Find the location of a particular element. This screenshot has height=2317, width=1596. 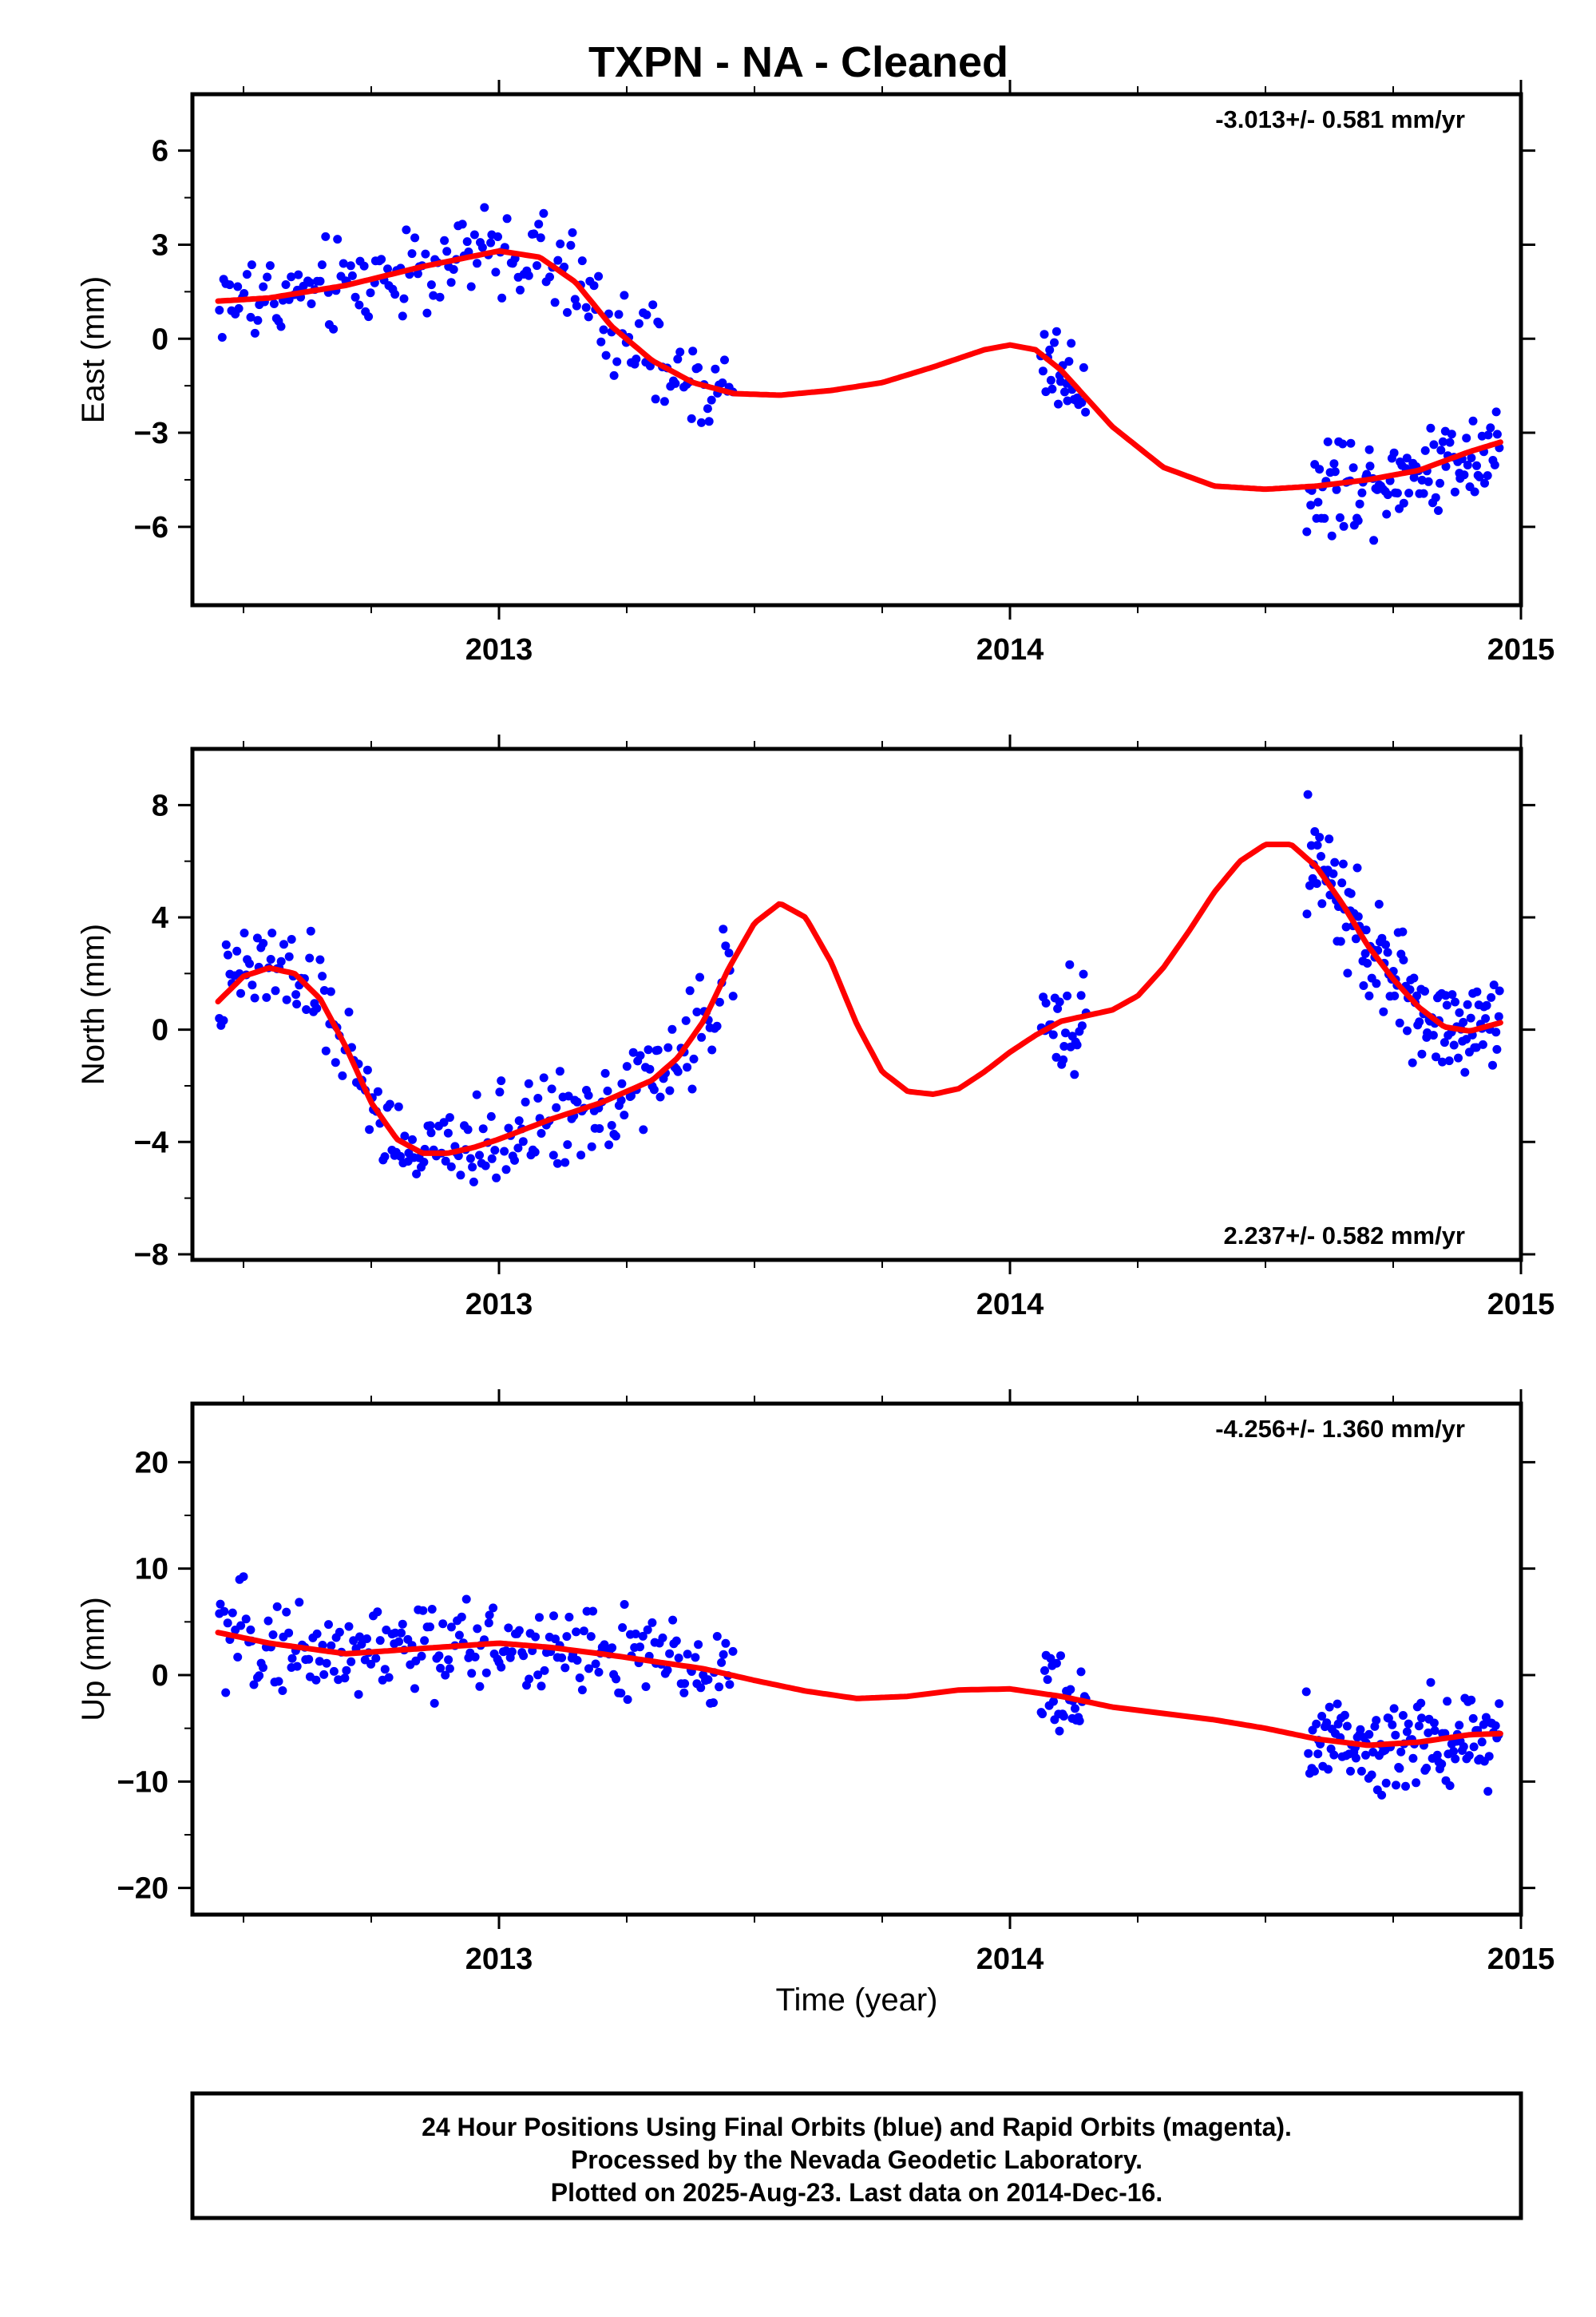

east-y-tick-label: 0 is located at coordinates (160, 339).